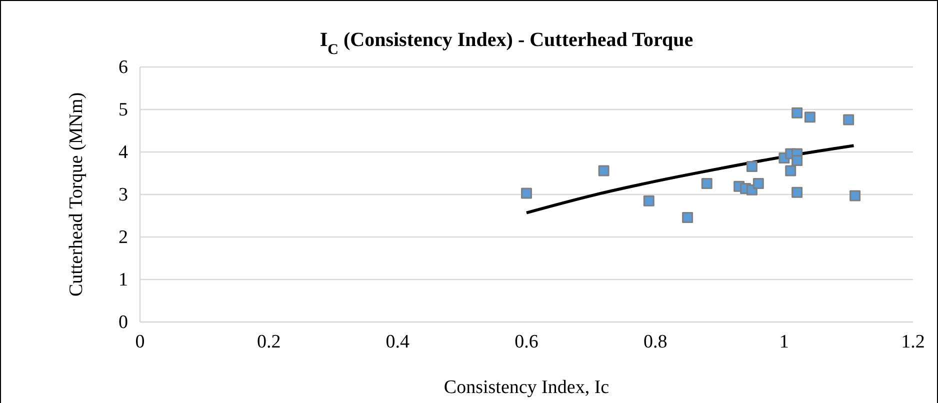  What do you see at coordinates (123, 237) in the screenshot?
I see `y-tick-label: 2` at bounding box center [123, 237].